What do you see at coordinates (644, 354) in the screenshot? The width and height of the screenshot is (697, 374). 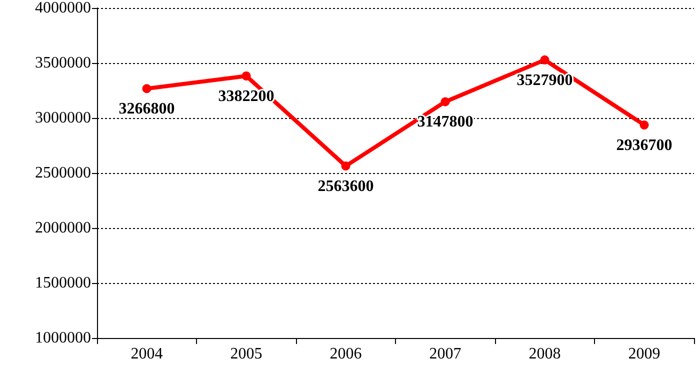 I see `x-tick-label: 2009` at bounding box center [644, 354].